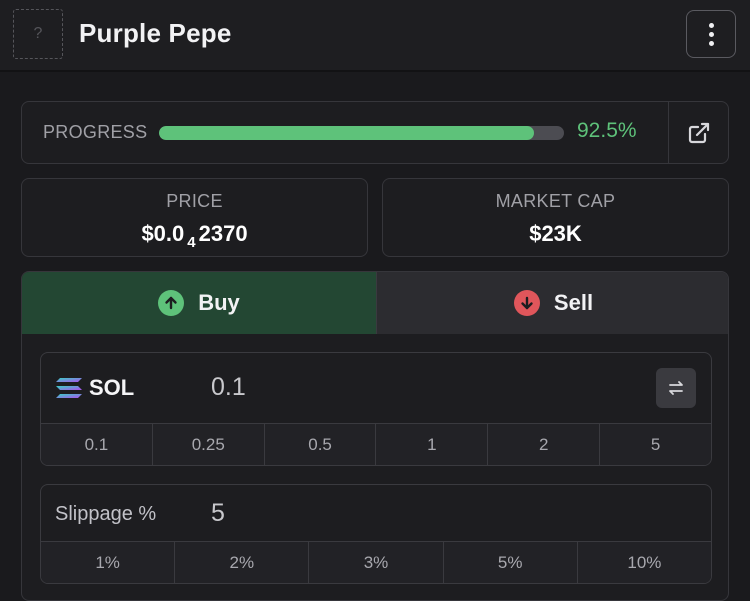  I want to click on market-cap-label: MARKET CAP, so click(555, 201).